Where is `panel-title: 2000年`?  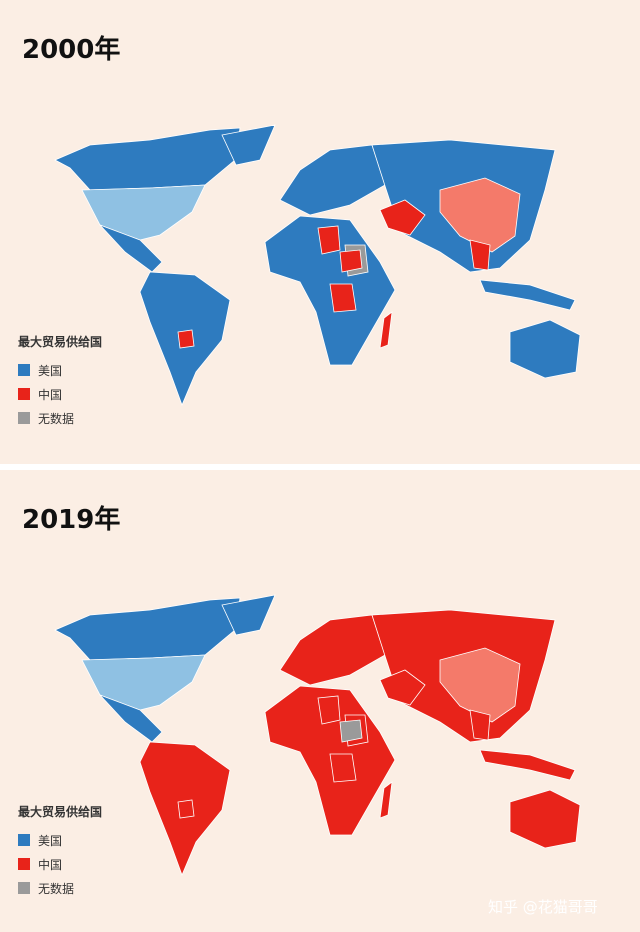 panel-title: 2000年 is located at coordinates (71, 49).